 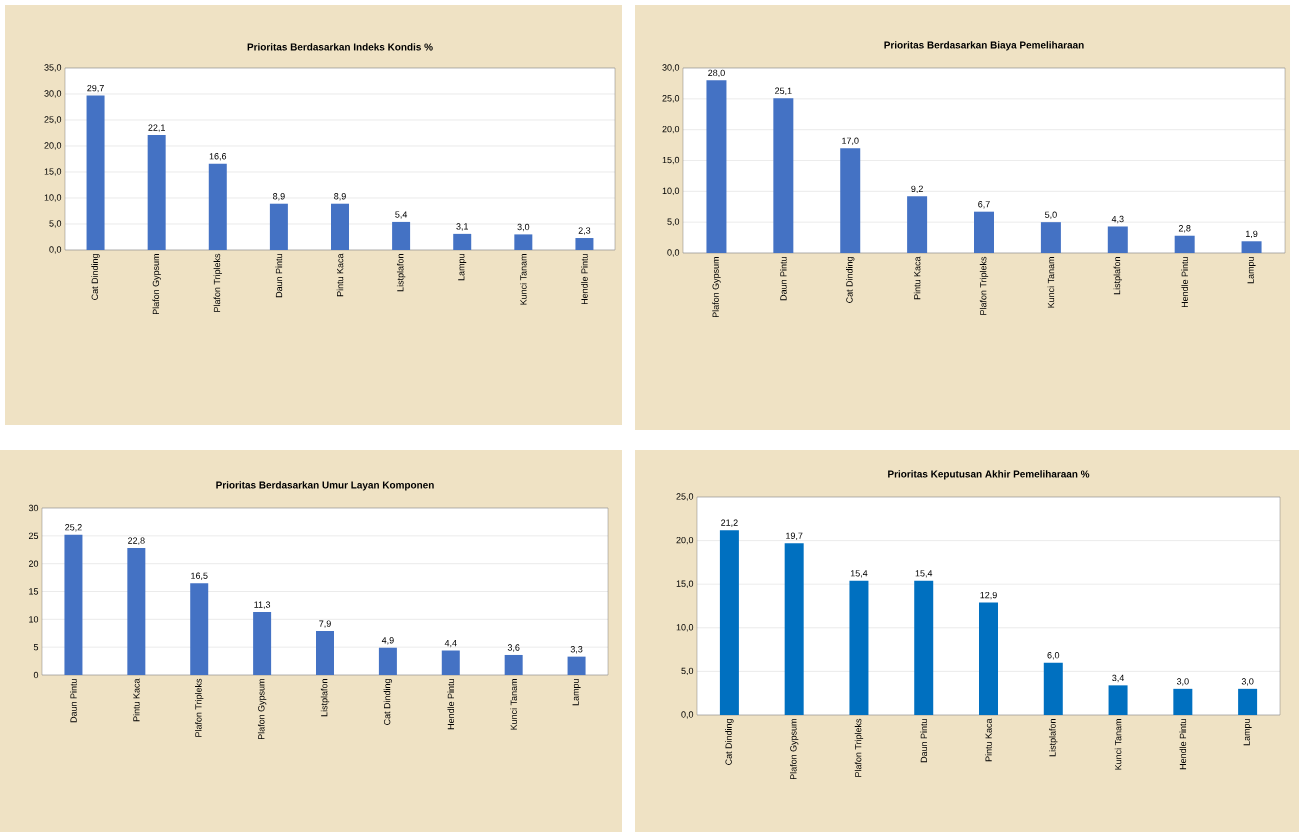 What do you see at coordinates (401, 215) in the screenshot?
I see `data-label: 5,4` at bounding box center [401, 215].